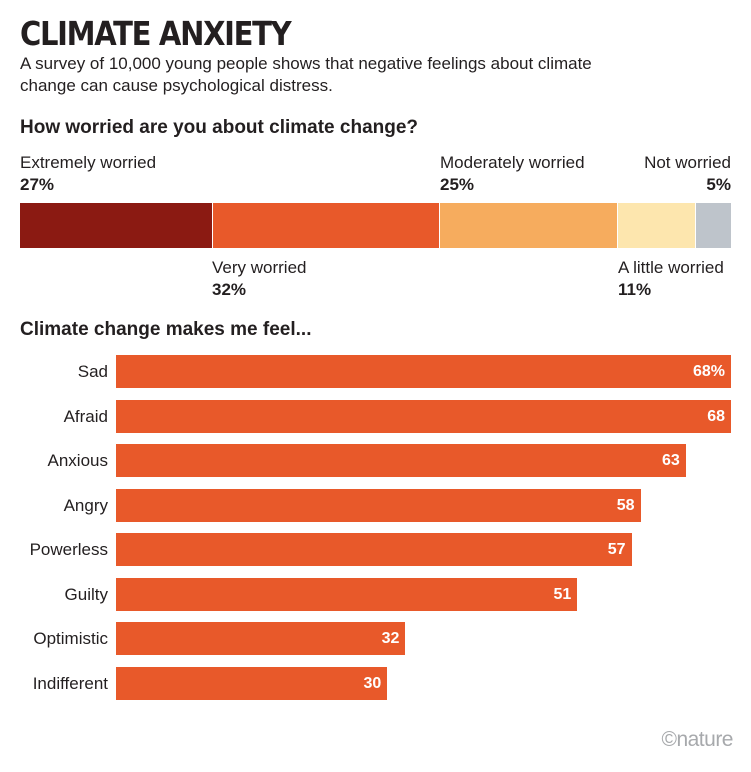 Image resolution: width=751 pixels, height=772 pixels. I want to click on bar-sad, so click(423, 371).